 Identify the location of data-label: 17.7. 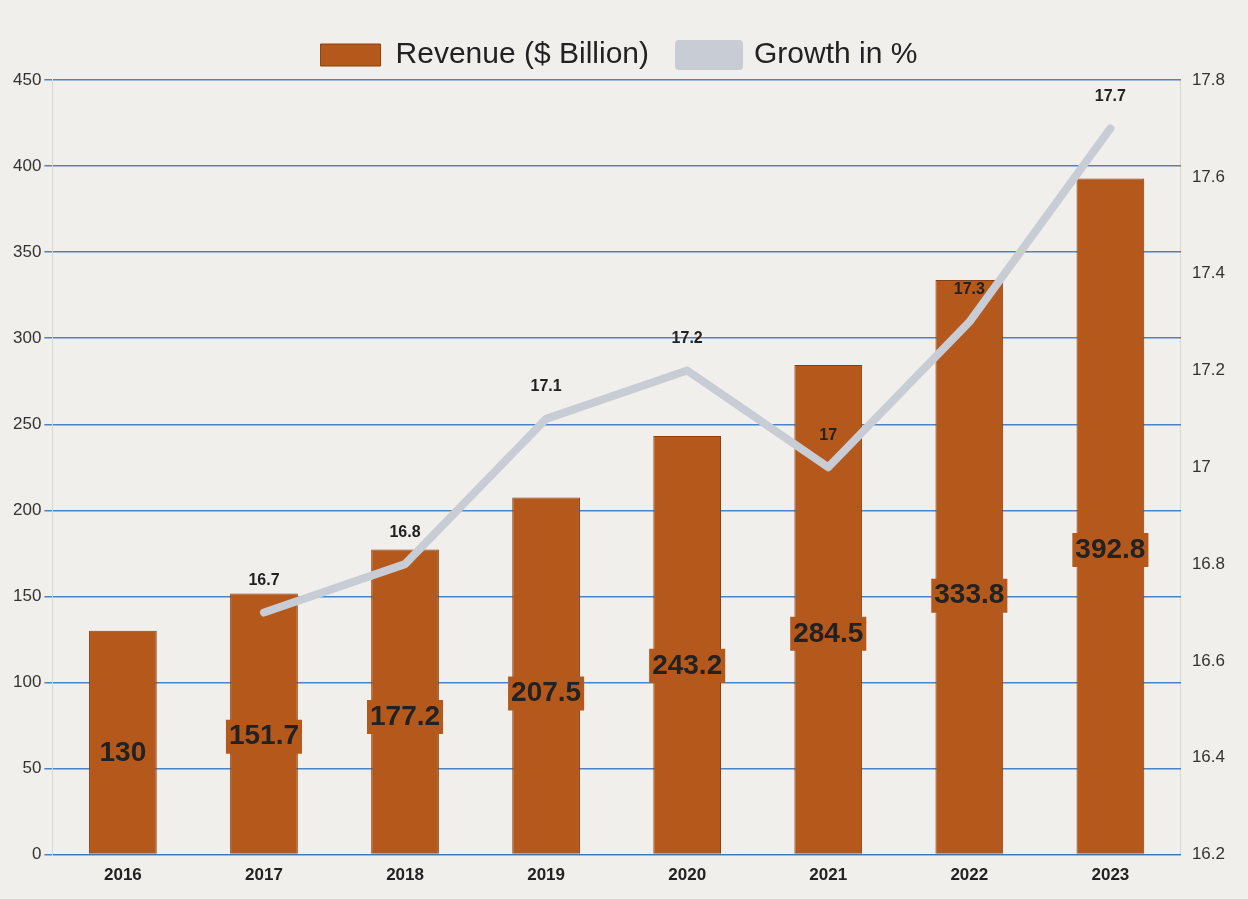
(1110, 95).